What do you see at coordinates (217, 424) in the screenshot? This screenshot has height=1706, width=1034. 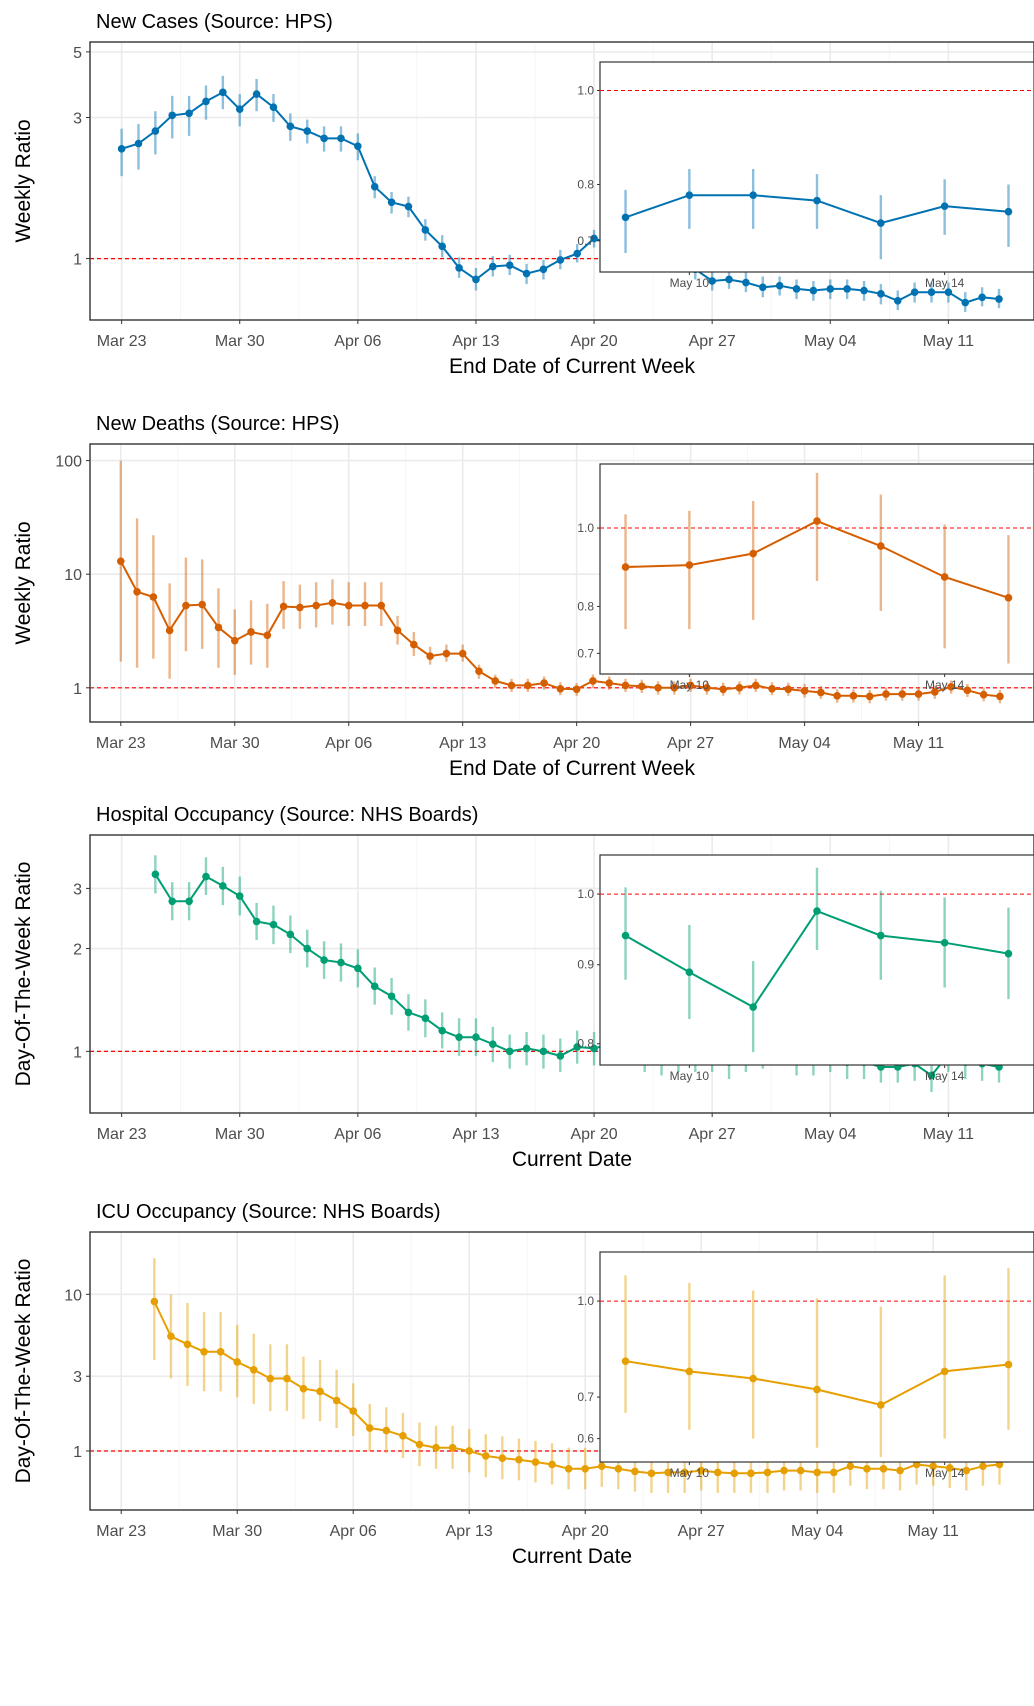 I see `chart-title: New Deaths (Source: HPS)` at bounding box center [217, 424].